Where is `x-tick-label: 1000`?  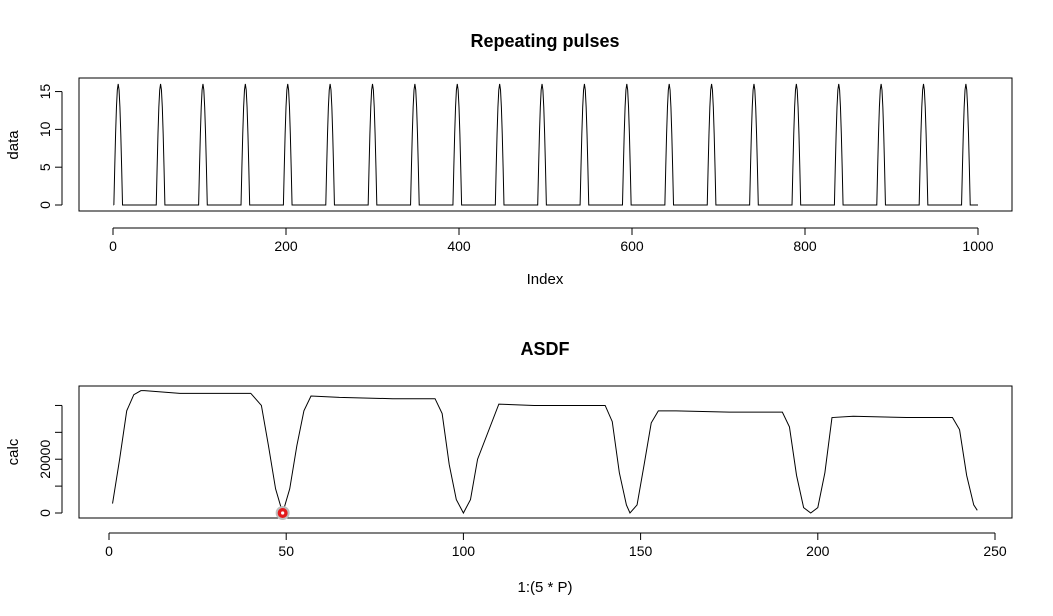 x-tick-label: 1000 is located at coordinates (977, 246).